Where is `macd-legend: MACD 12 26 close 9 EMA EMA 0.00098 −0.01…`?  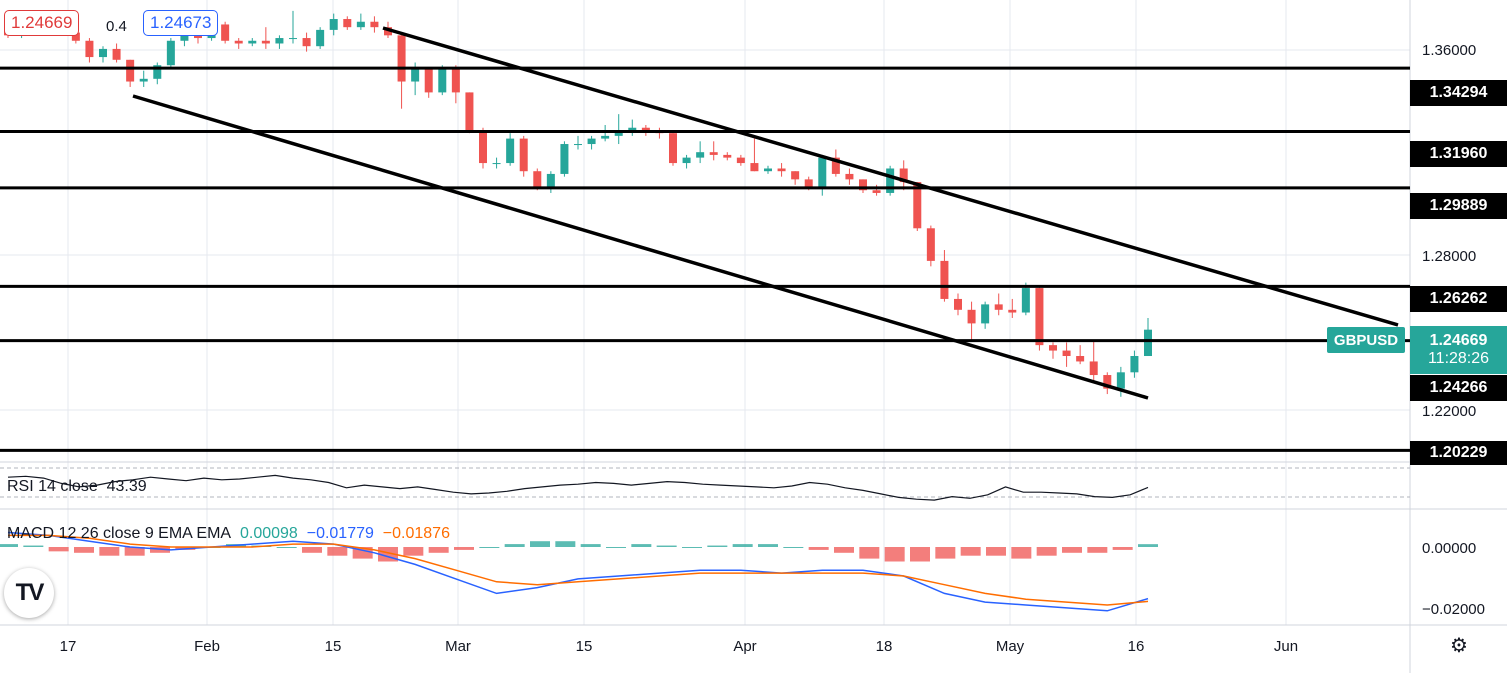
macd-legend: MACD 12 26 close 9 EMA EMA 0.00098 −0.01… is located at coordinates (228, 534).